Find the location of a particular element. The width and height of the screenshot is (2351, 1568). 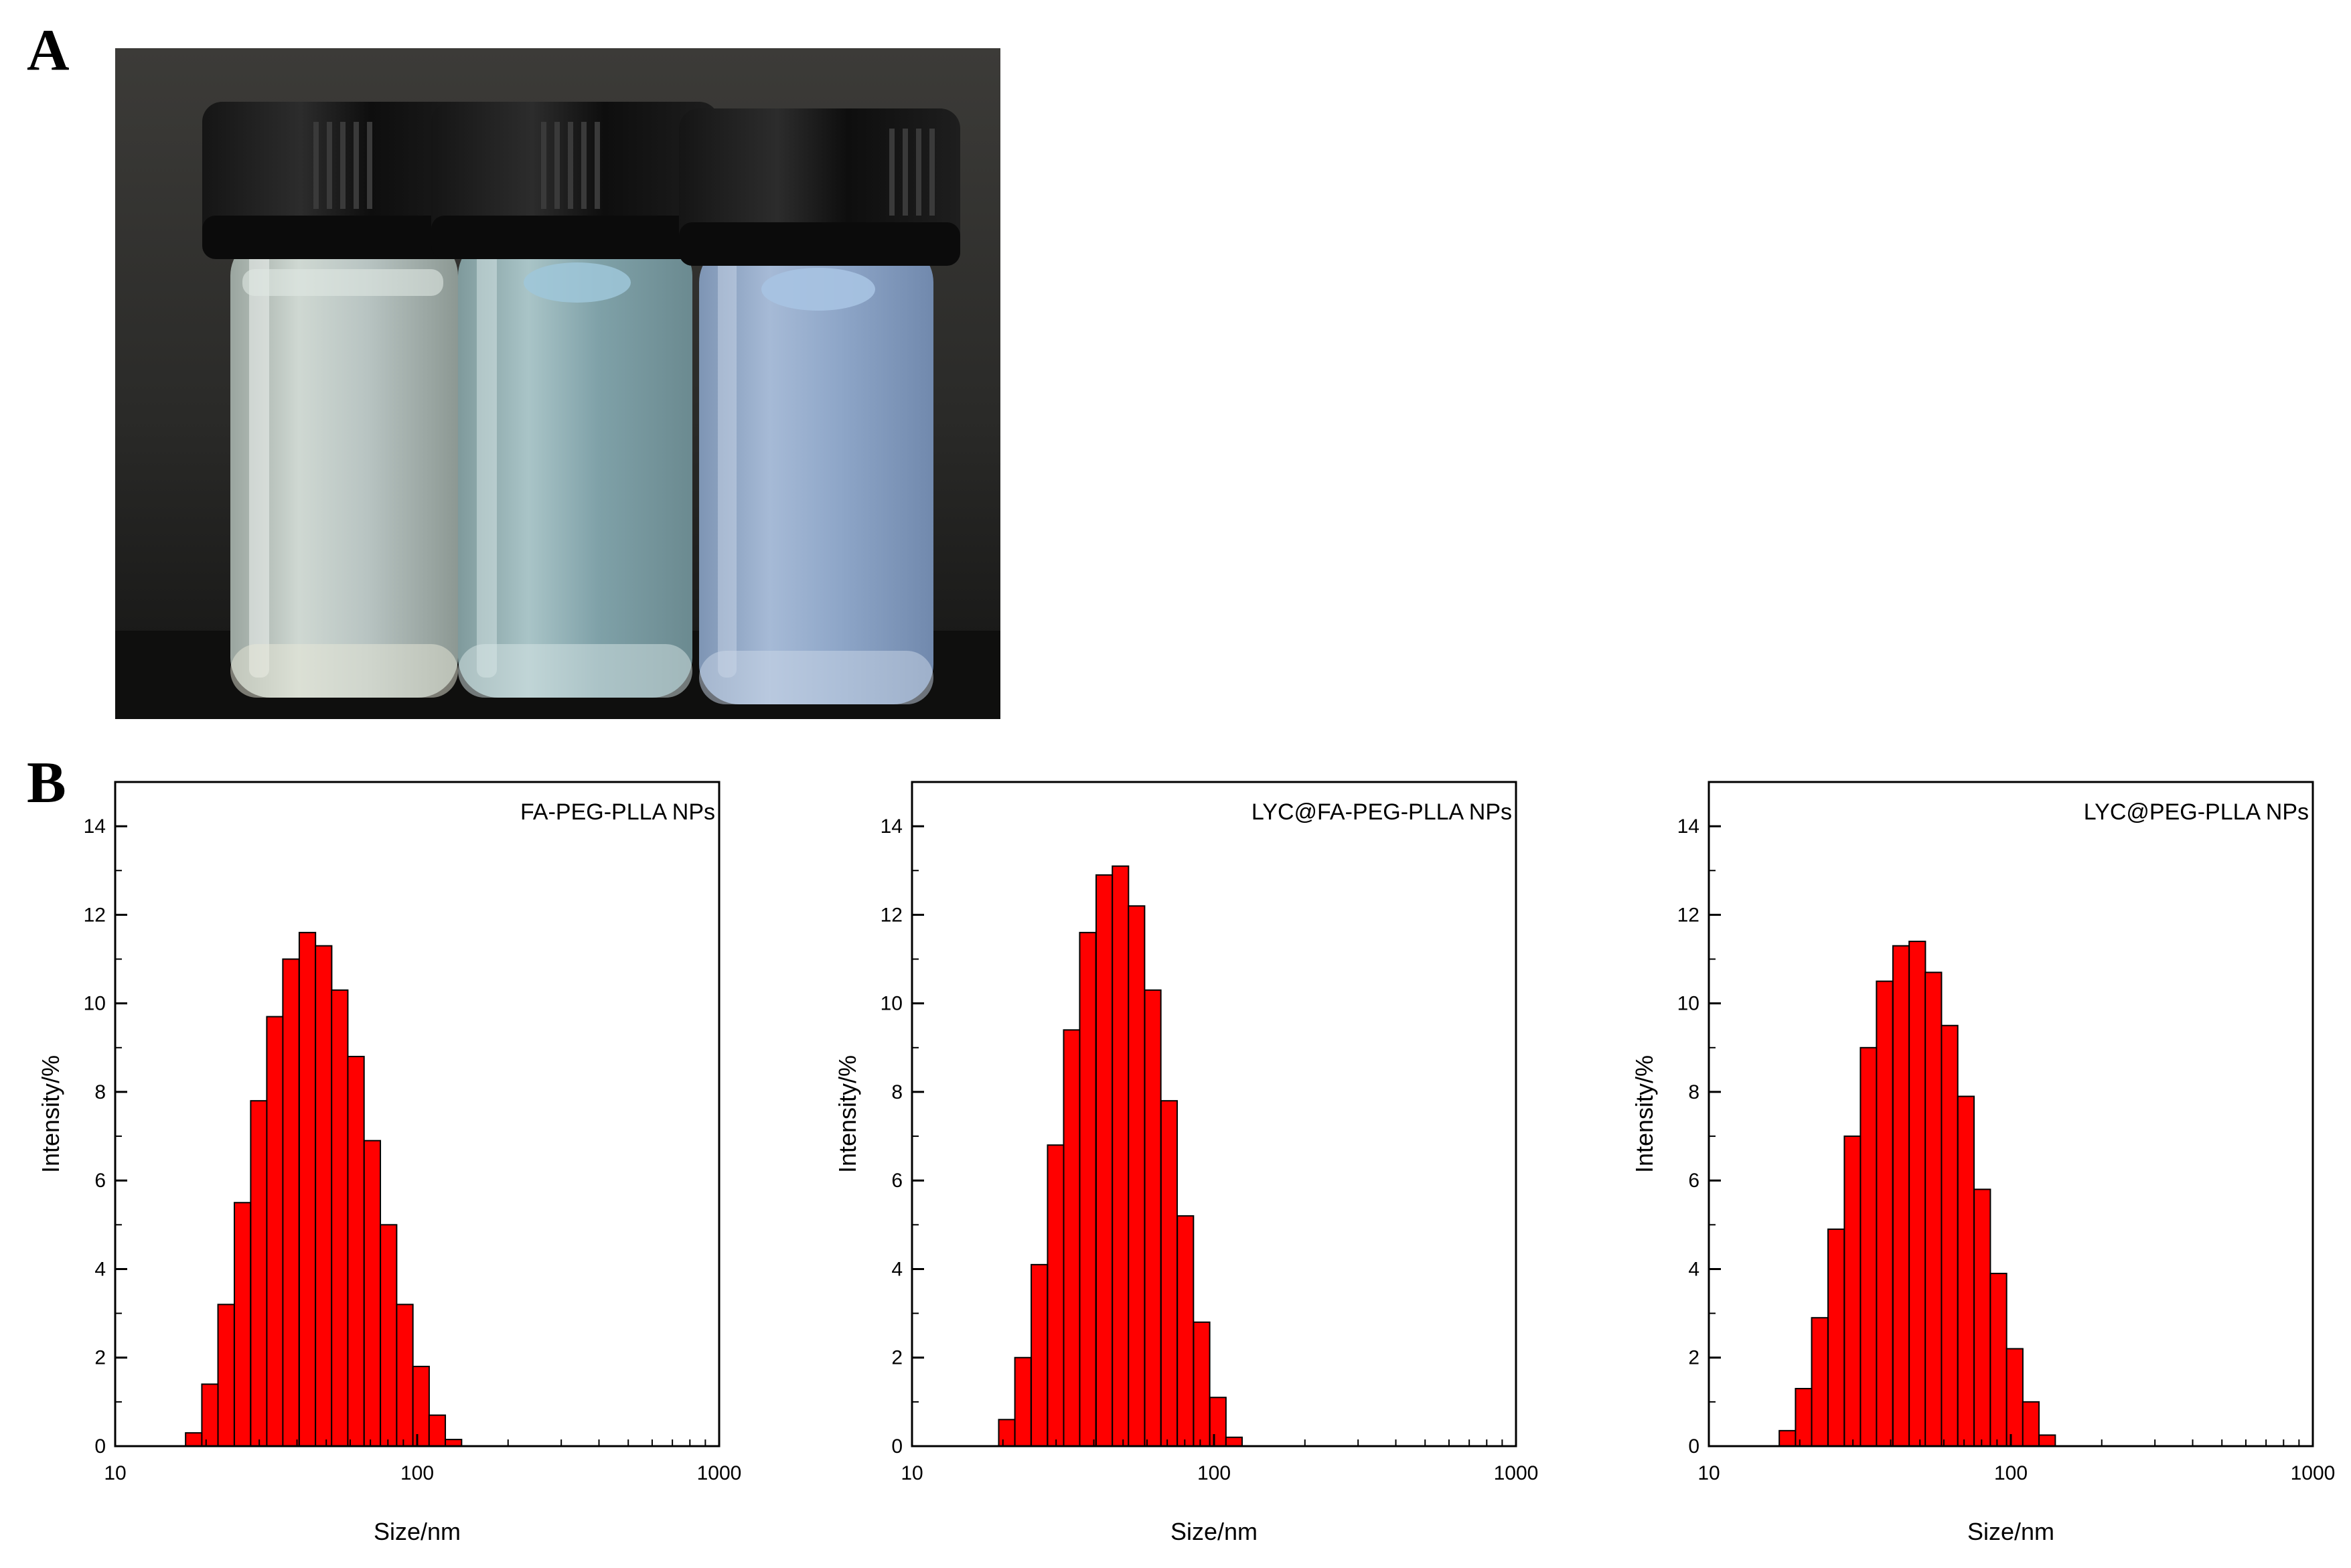

chart-title: LYC@PEG-PLLA NPs is located at coordinates (2196, 812).